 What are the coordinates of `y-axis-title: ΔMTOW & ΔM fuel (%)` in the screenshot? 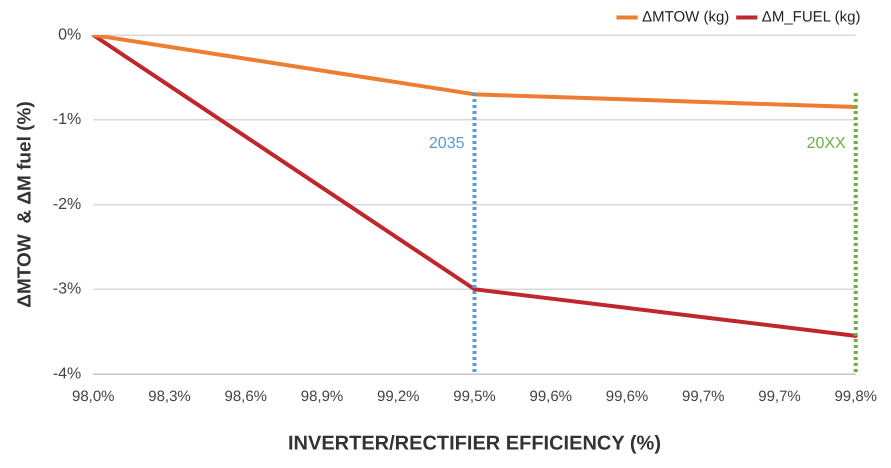 It's located at (25, 204).